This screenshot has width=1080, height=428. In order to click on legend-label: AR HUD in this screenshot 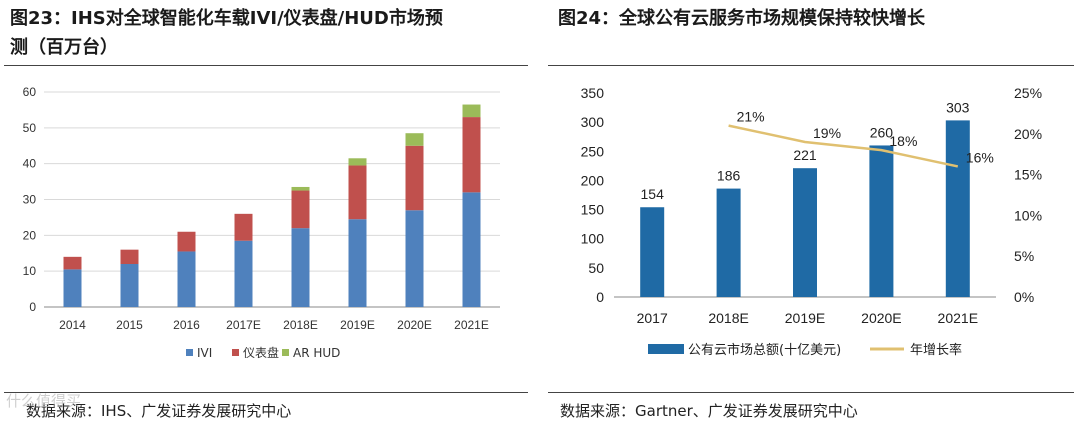, I will do `click(316, 353)`.